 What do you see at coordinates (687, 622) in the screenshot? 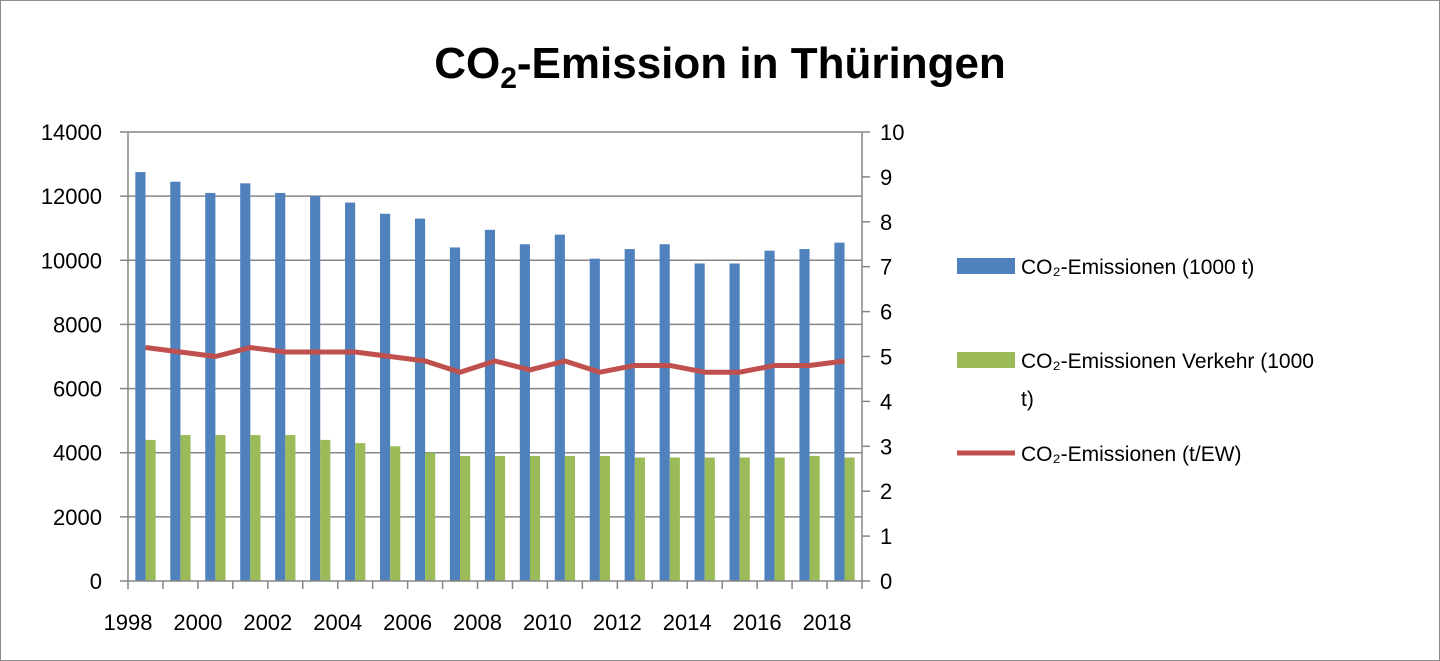
I see `x-tick-label: 2014` at bounding box center [687, 622].